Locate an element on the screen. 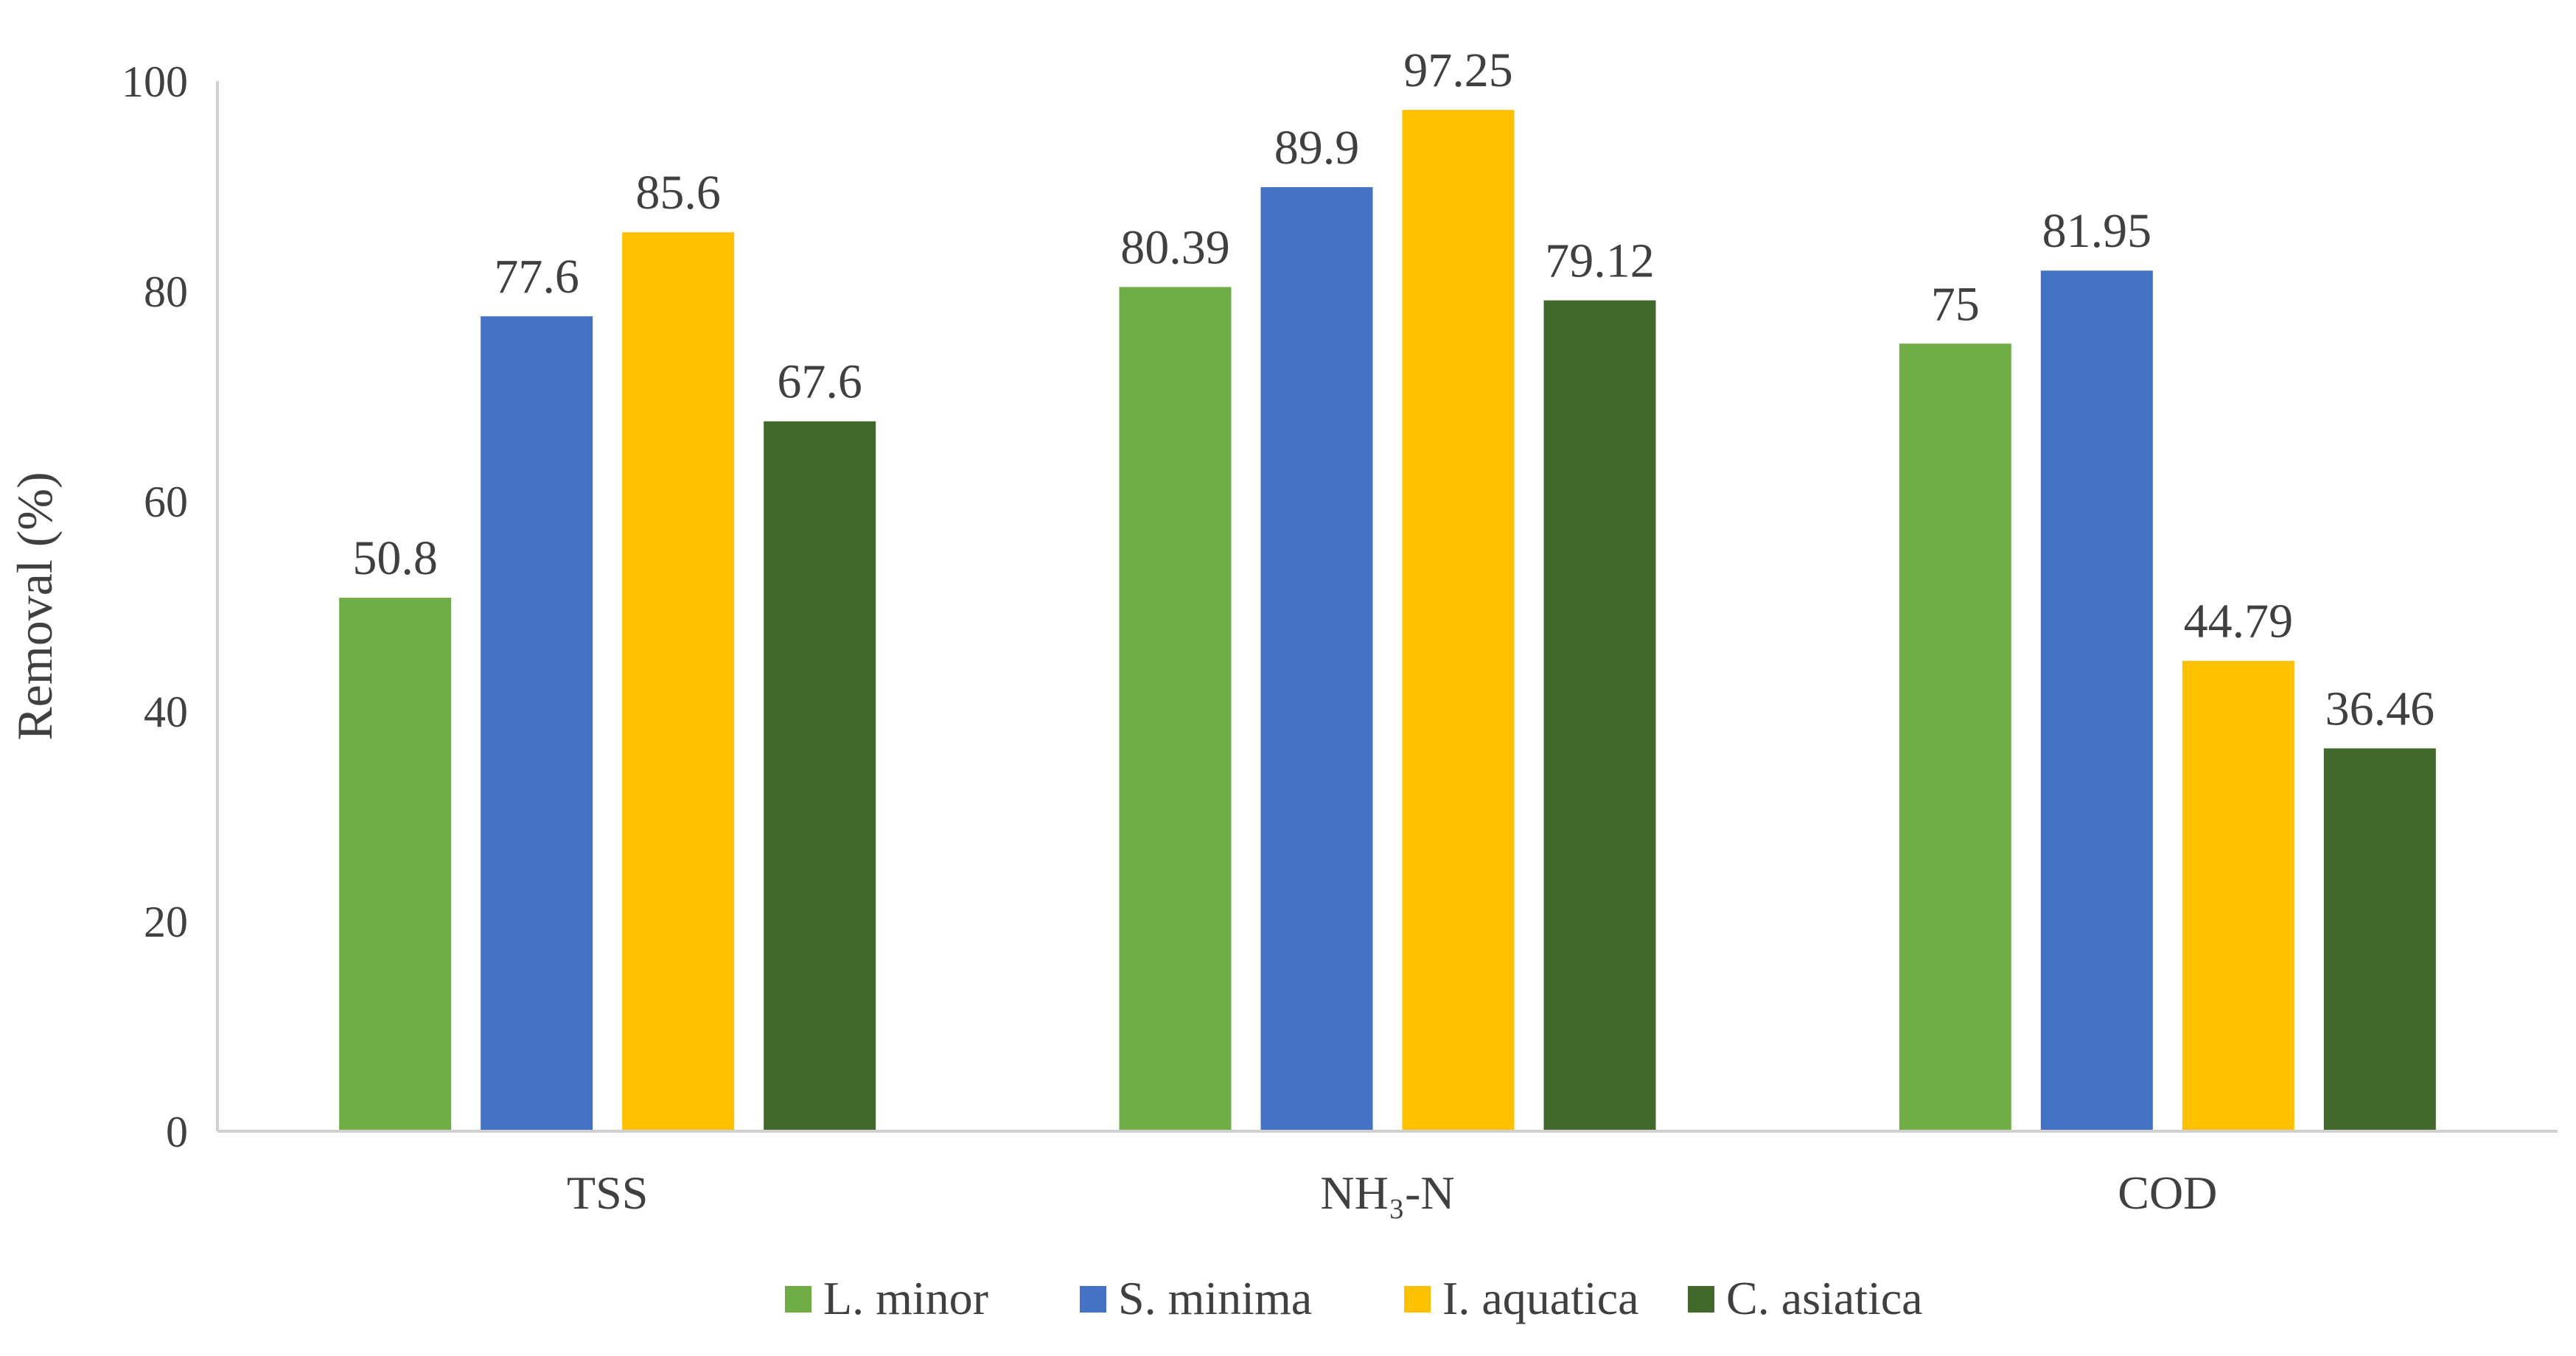 This screenshot has height=1356, width=2576. x-axis-labels: TSS NH₃-N COD is located at coordinates (1392, 1193).